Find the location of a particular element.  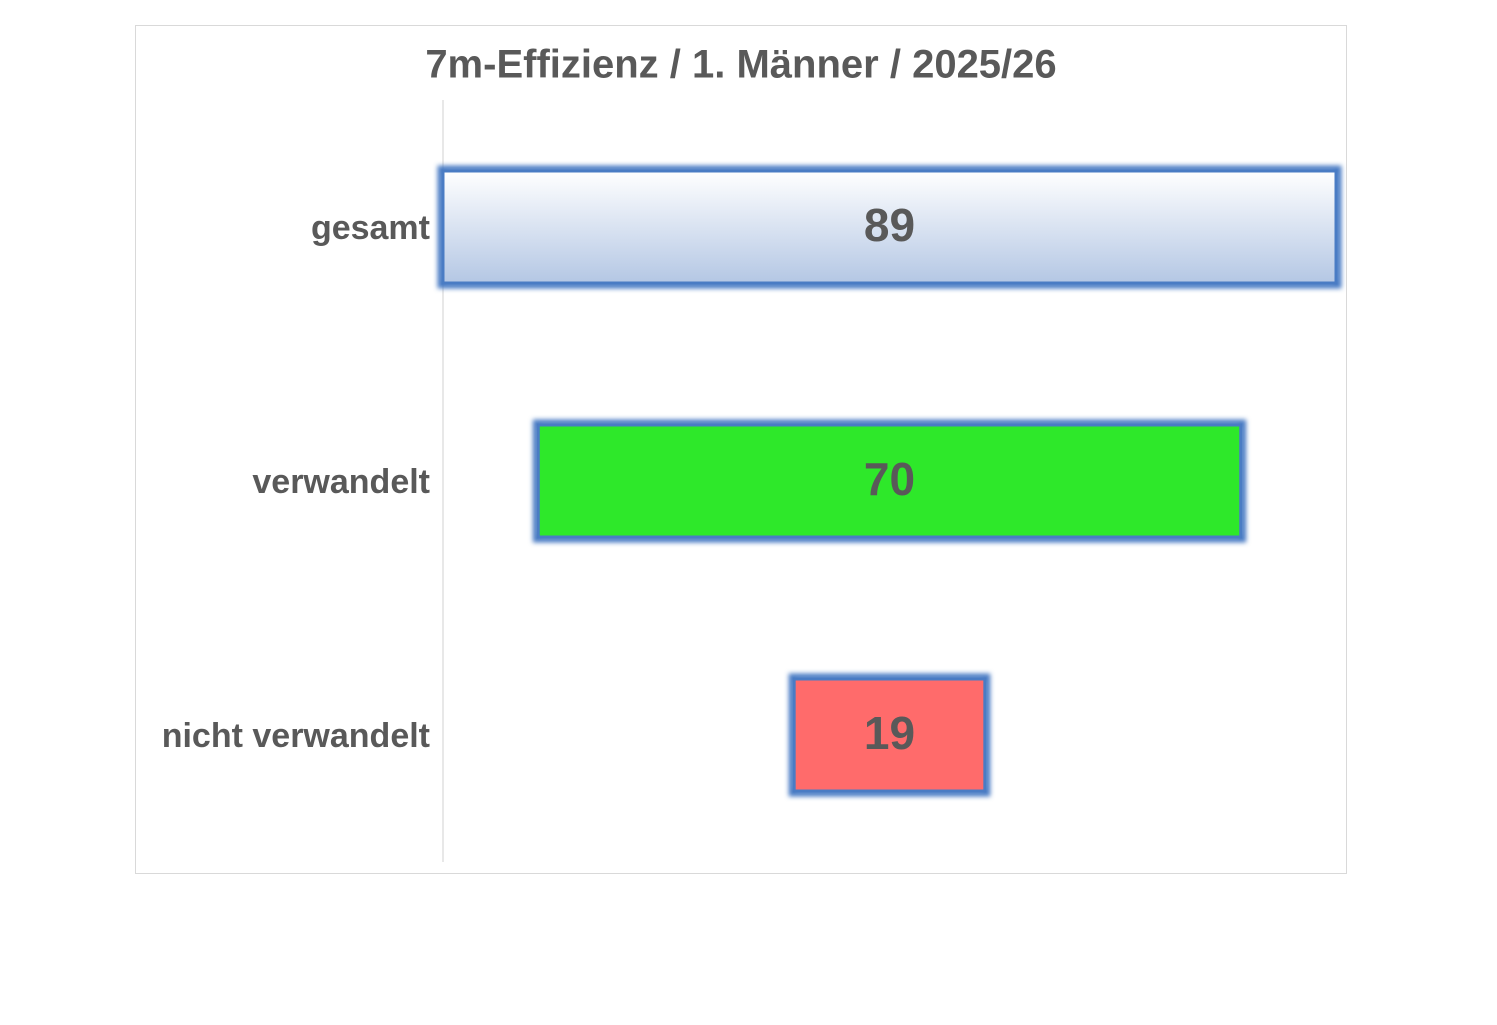

value-label: 70 is located at coordinates (889, 479).